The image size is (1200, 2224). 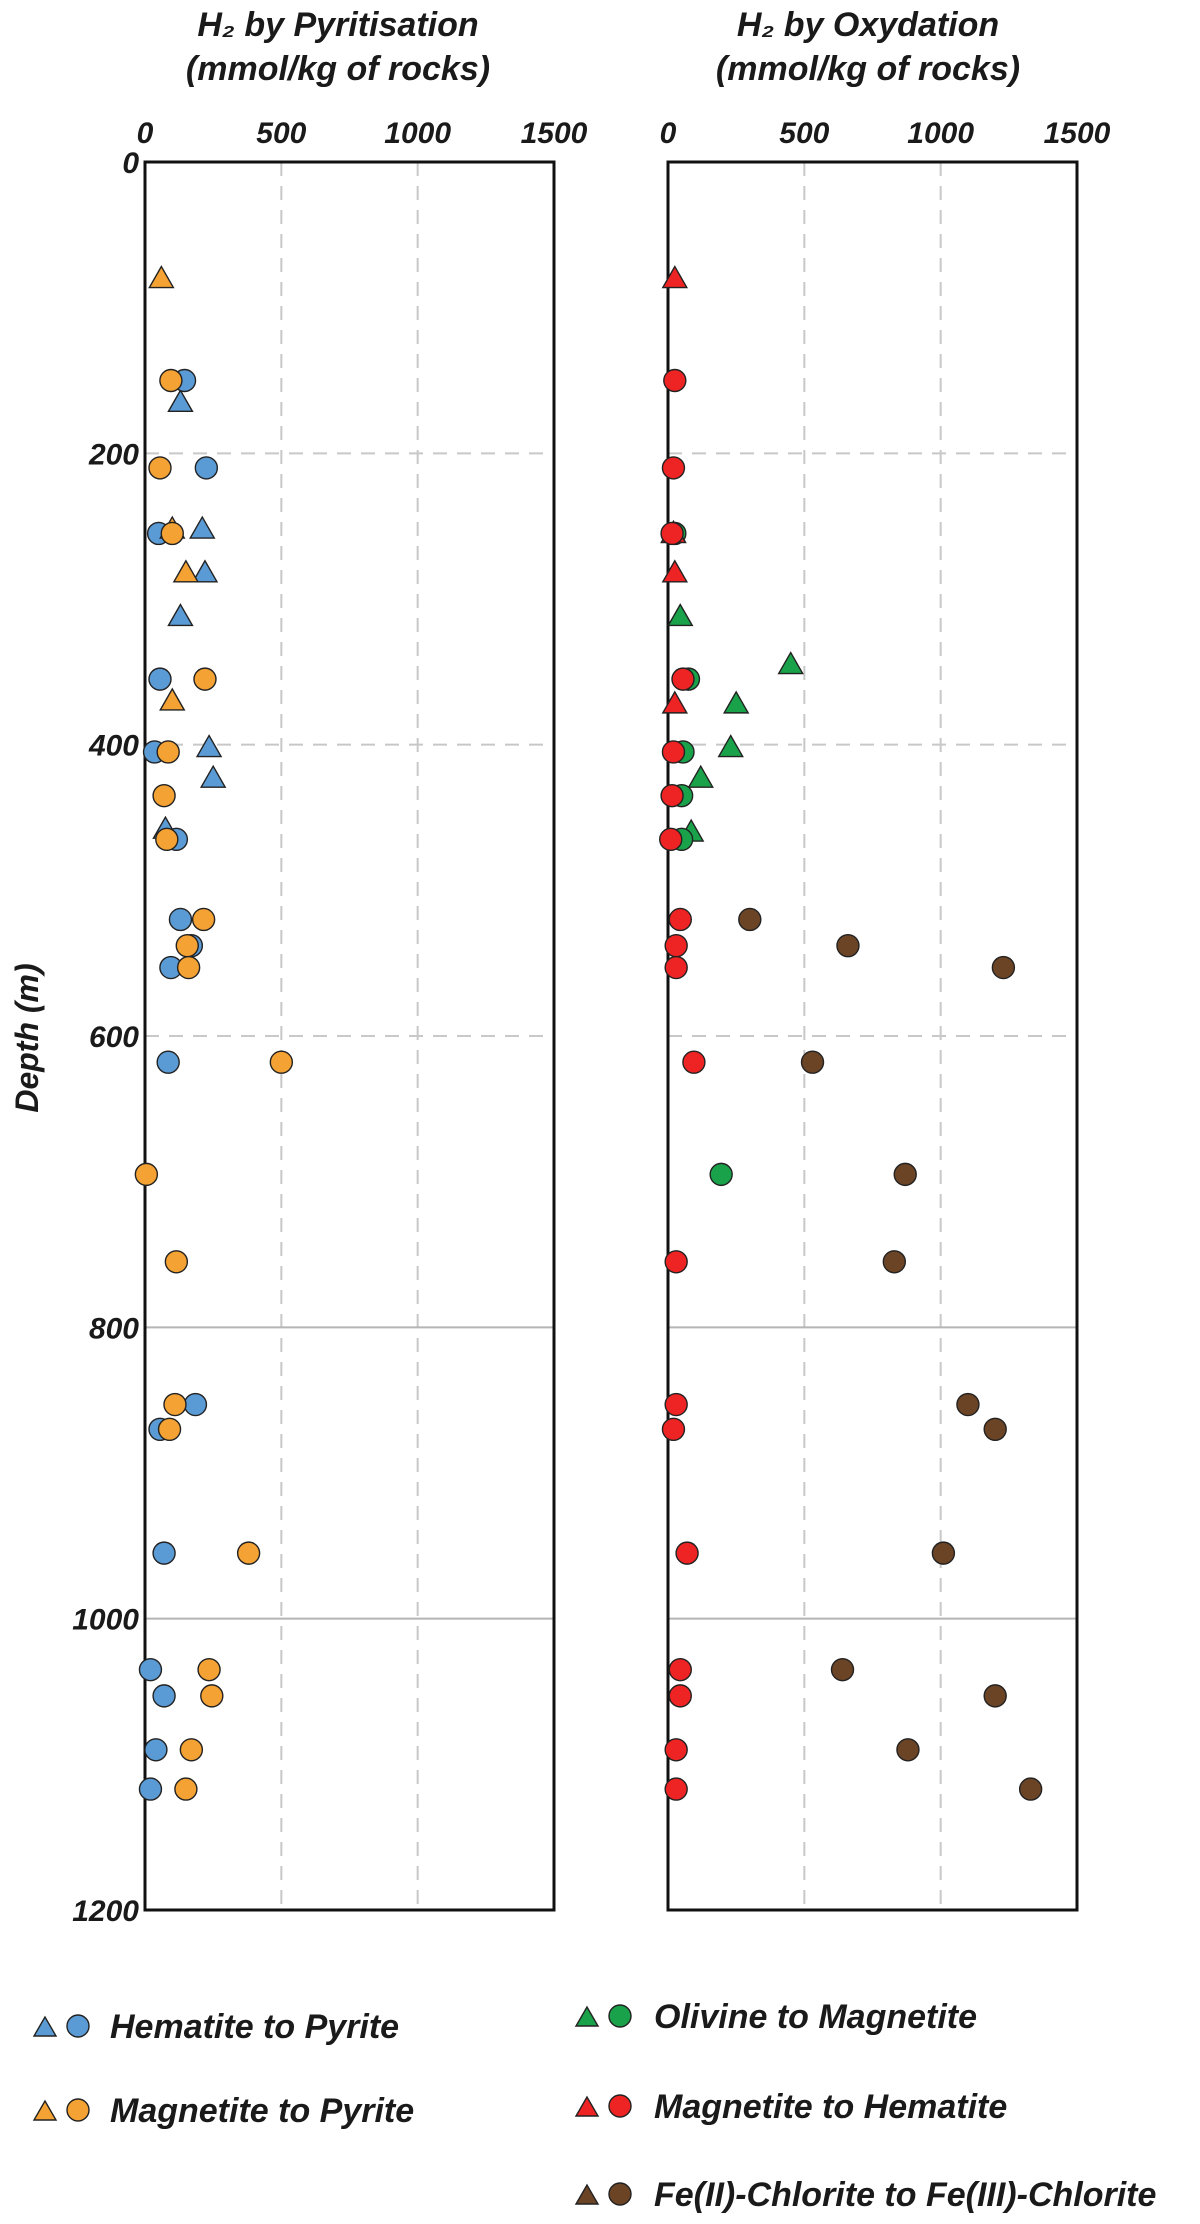 I want to click on olivine-to-magnetite-circle-marker, so click(x=721, y=1174).